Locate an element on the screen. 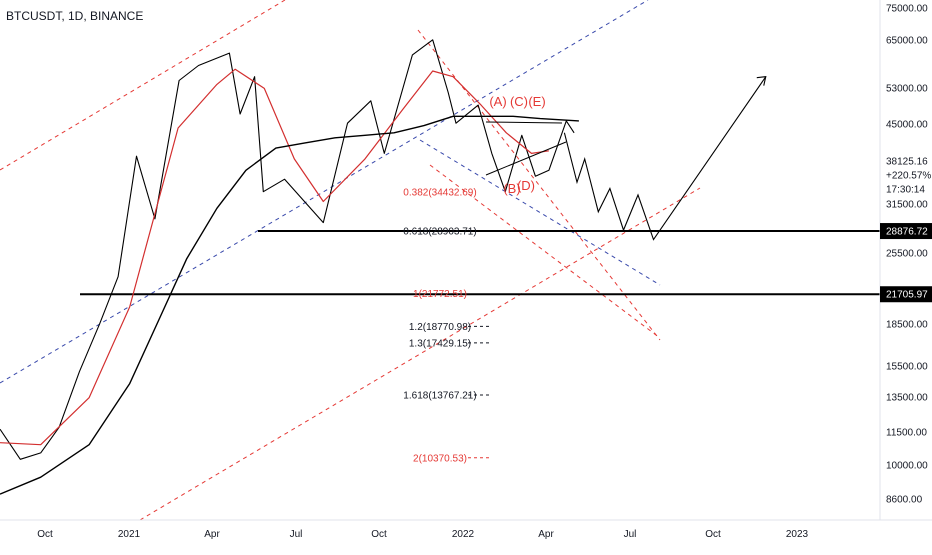 Image resolution: width=932 pixels, height=555 pixels. price-tick-label: 31500.00 is located at coordinates (907, 205).